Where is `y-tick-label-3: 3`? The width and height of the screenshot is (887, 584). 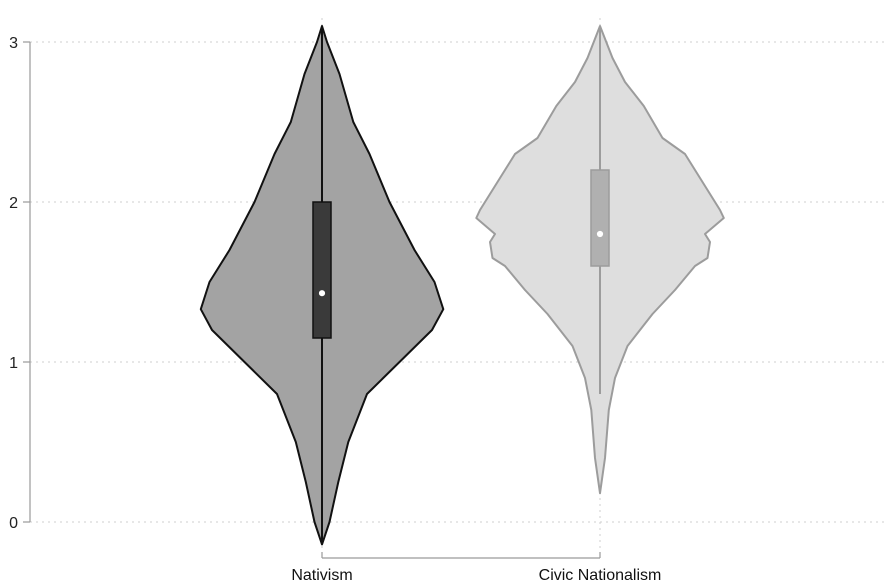 y-tick-label-3: 3 is located at coordinates (13, 43).